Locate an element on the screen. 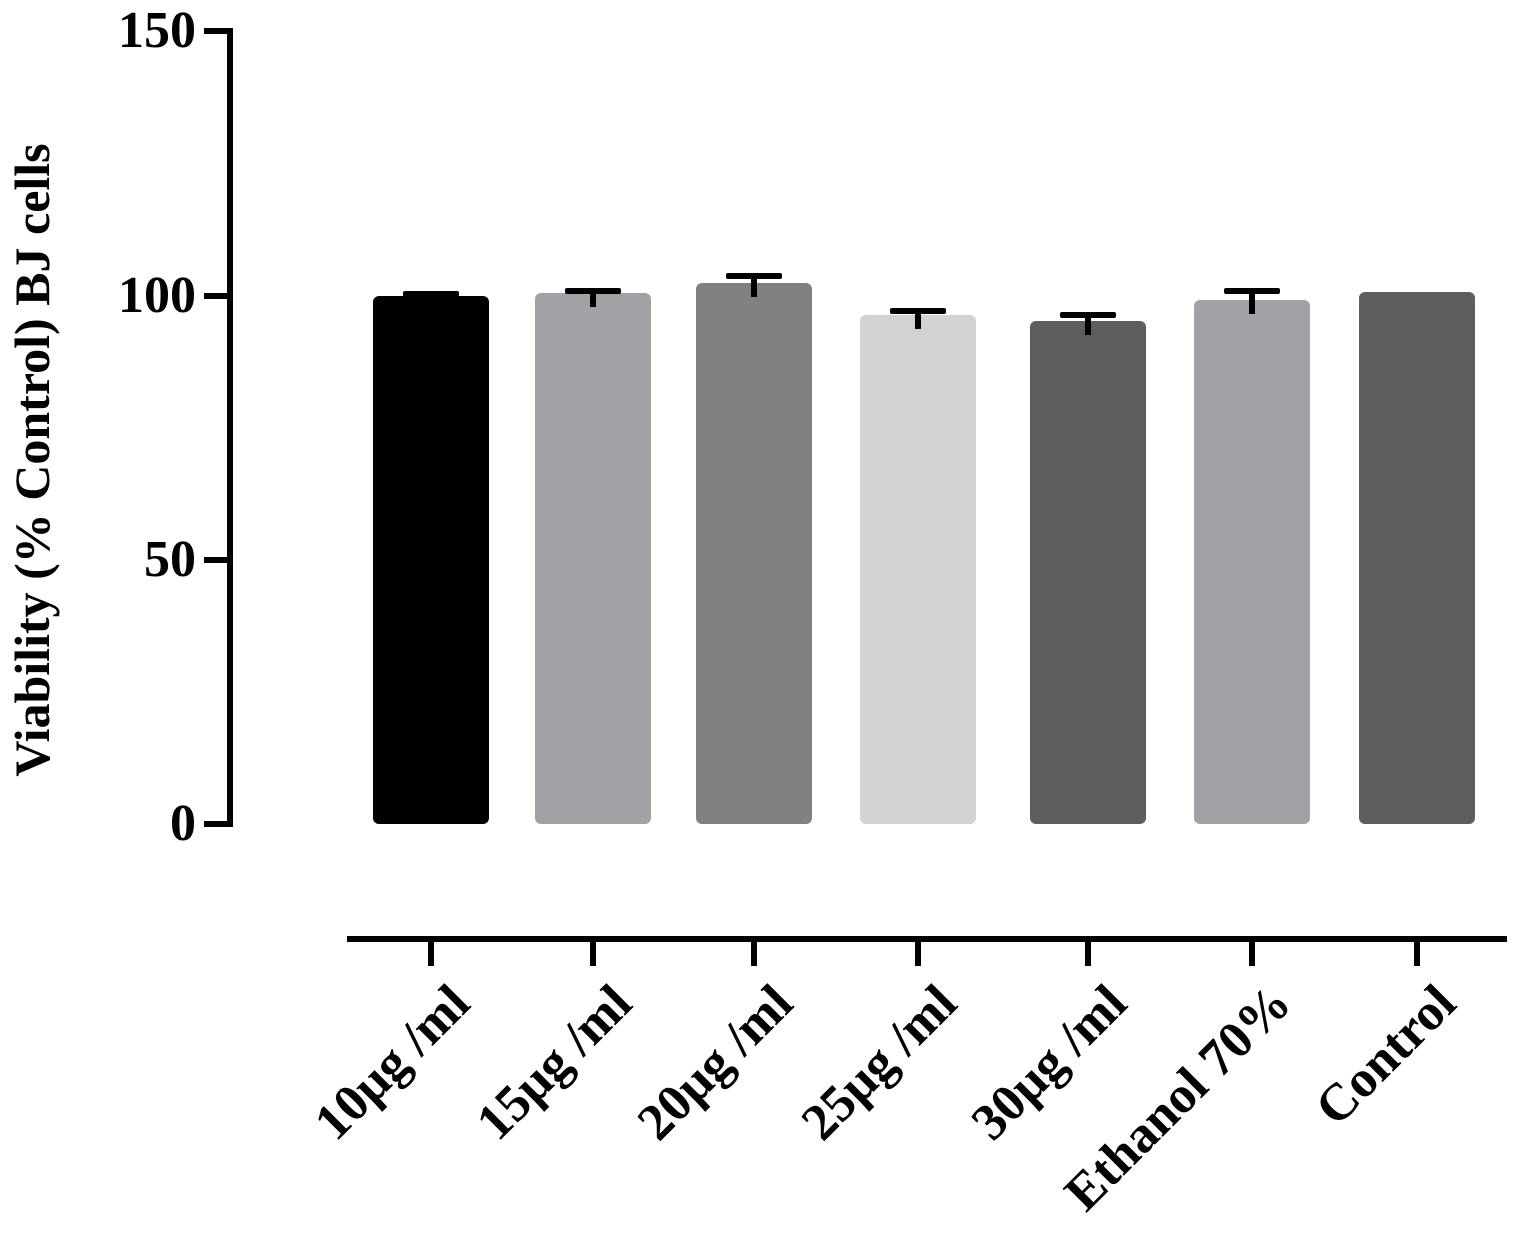  x-tick-label: Control is located at coordinates (1385, 1055).